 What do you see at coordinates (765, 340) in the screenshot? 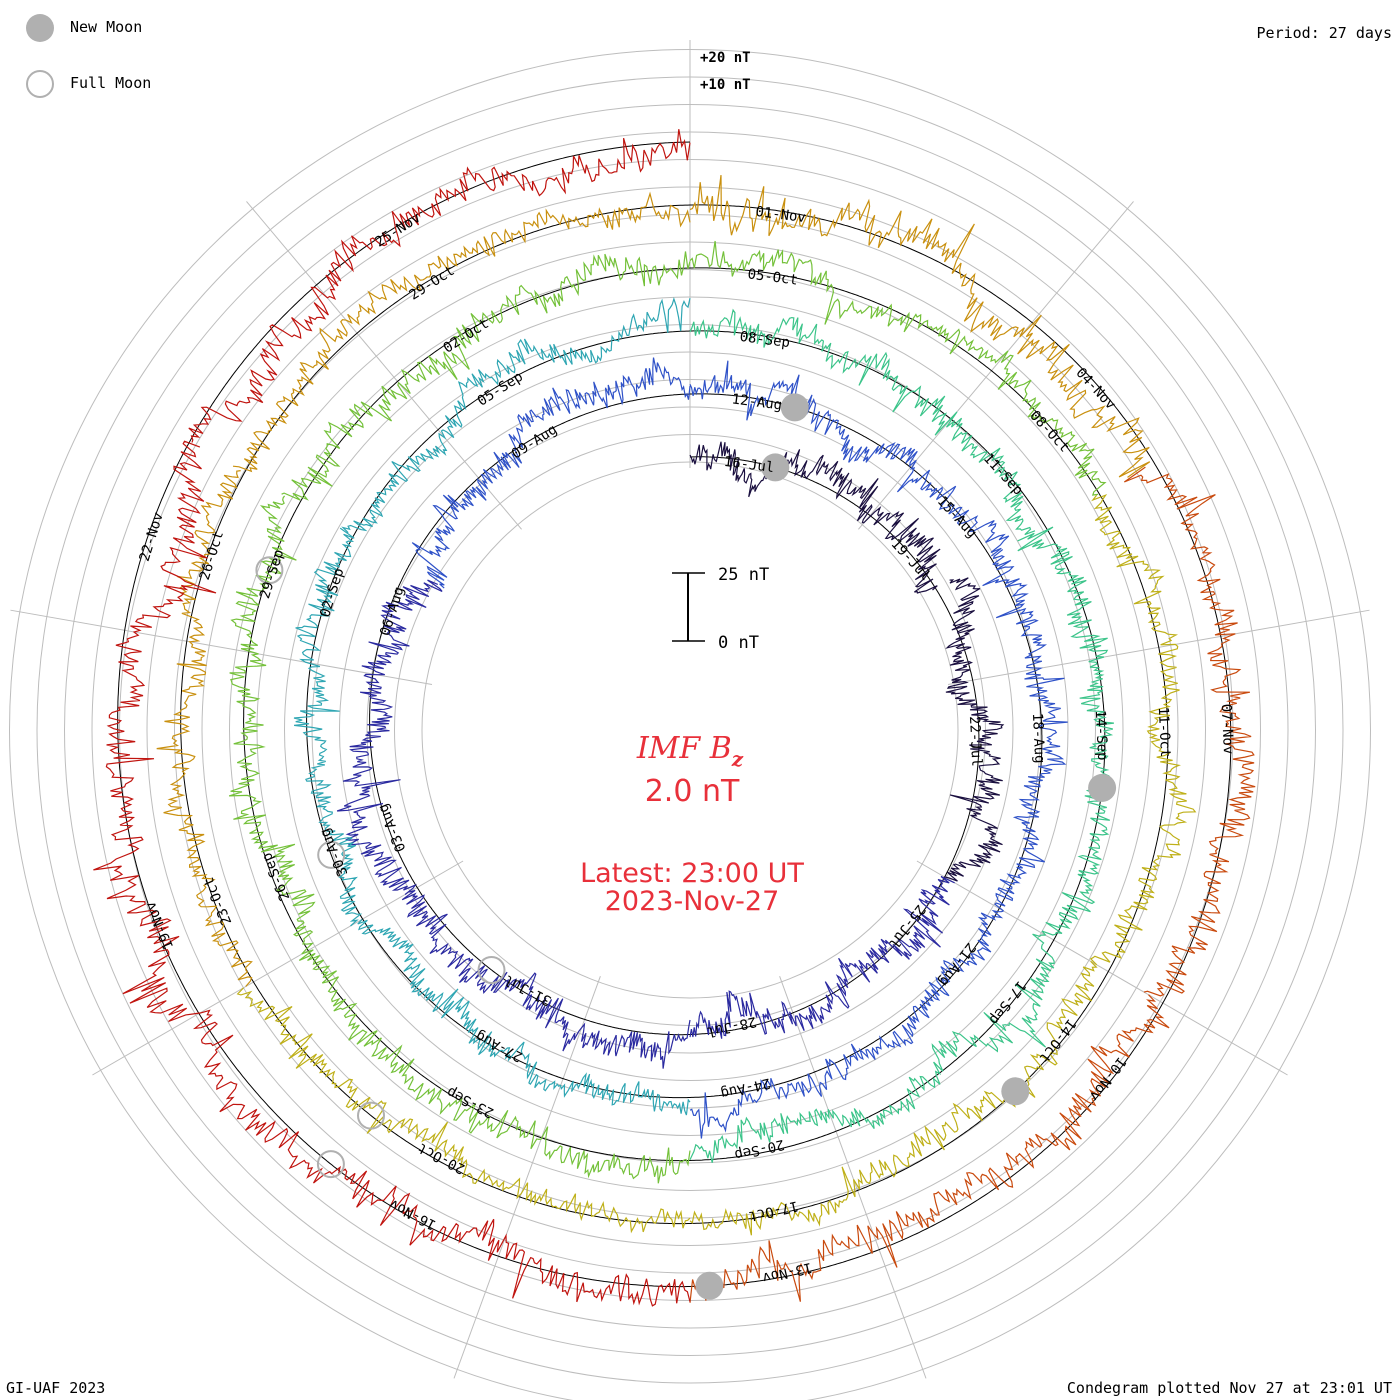
I see `date-label: 08-Sep` at bounding box center [765, 340].